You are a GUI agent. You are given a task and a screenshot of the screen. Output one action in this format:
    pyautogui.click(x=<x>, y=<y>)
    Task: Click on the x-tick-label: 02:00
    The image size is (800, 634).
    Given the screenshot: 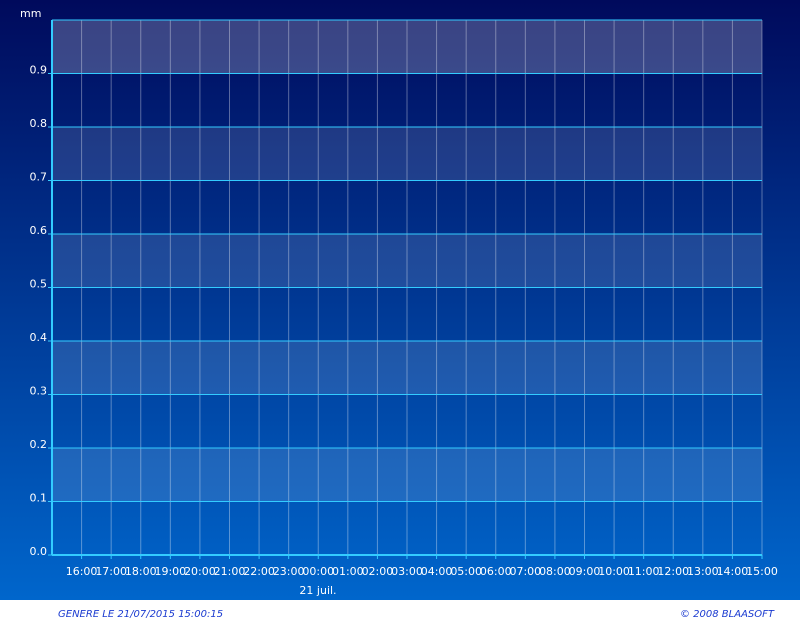 What is the action you would take?
    pyautogui.click(x=378, y=571)
    